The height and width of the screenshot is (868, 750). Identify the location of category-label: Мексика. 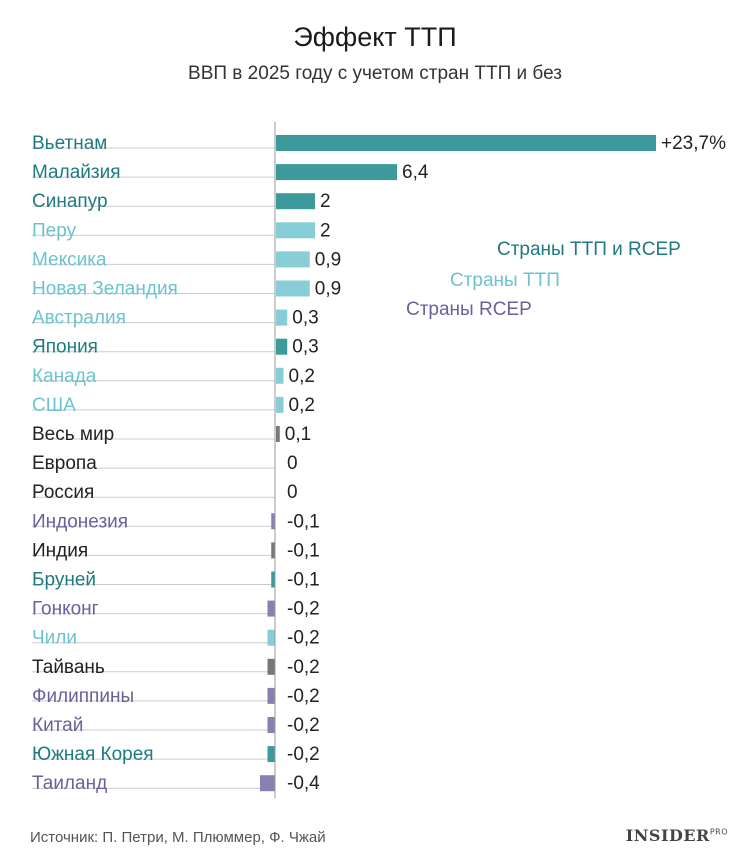
(69, 259).